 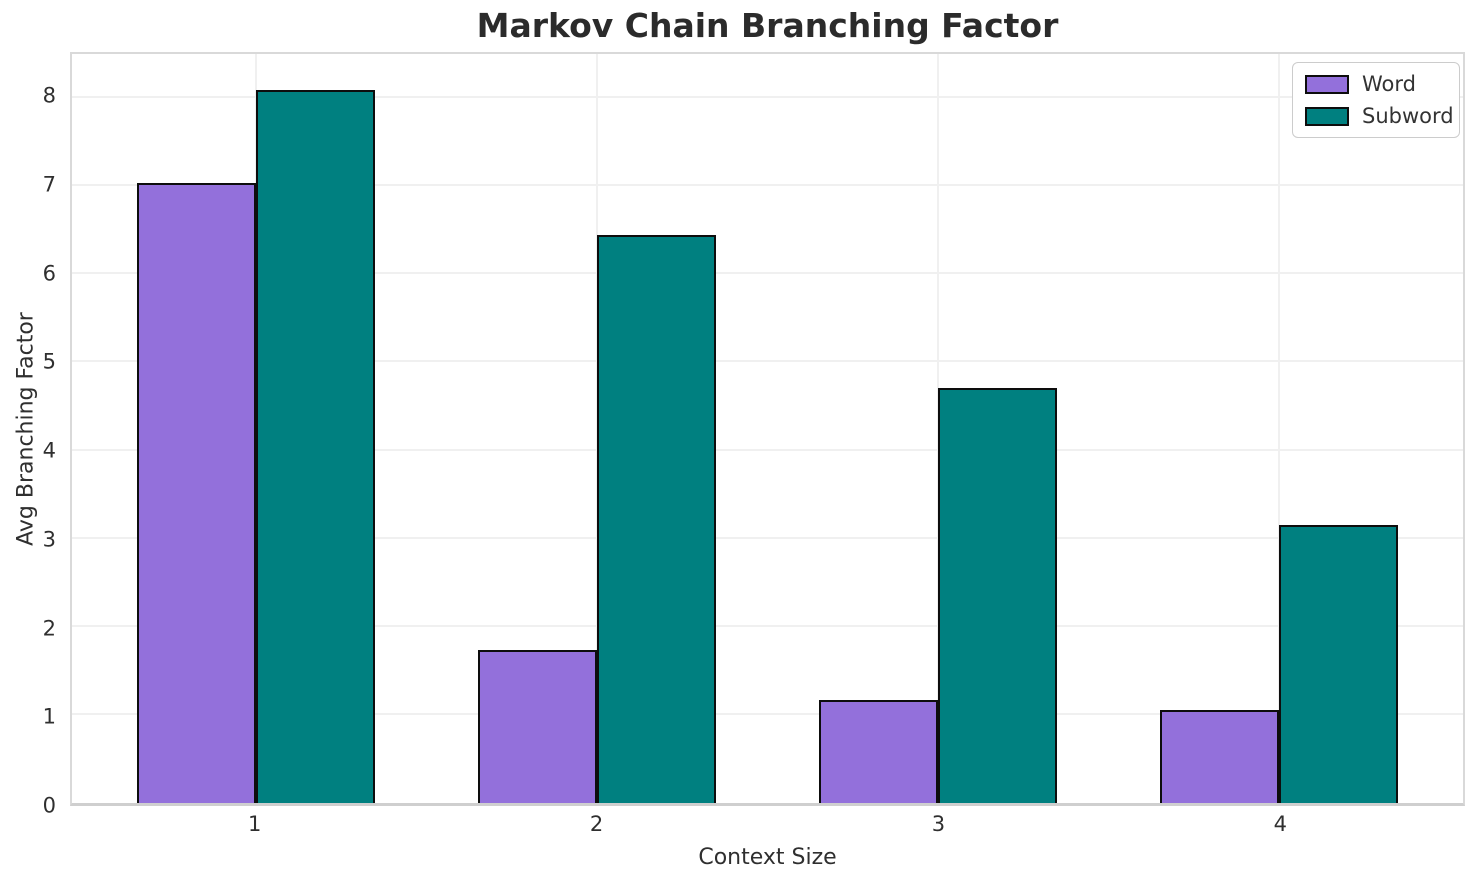 What do you see at coordinates (767, 828) in the screenshot?
I see `x-axis-ticks: 1 2 3 4` at bounding box center [767, 828].